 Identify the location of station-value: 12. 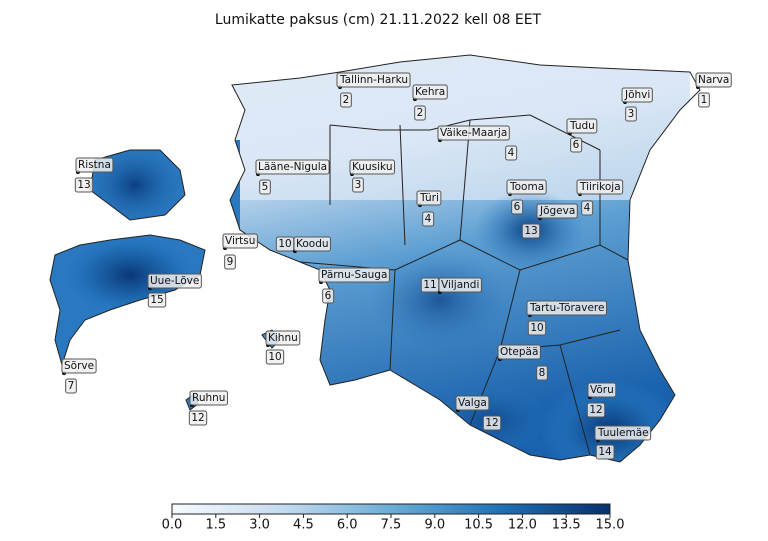
(197, 418).